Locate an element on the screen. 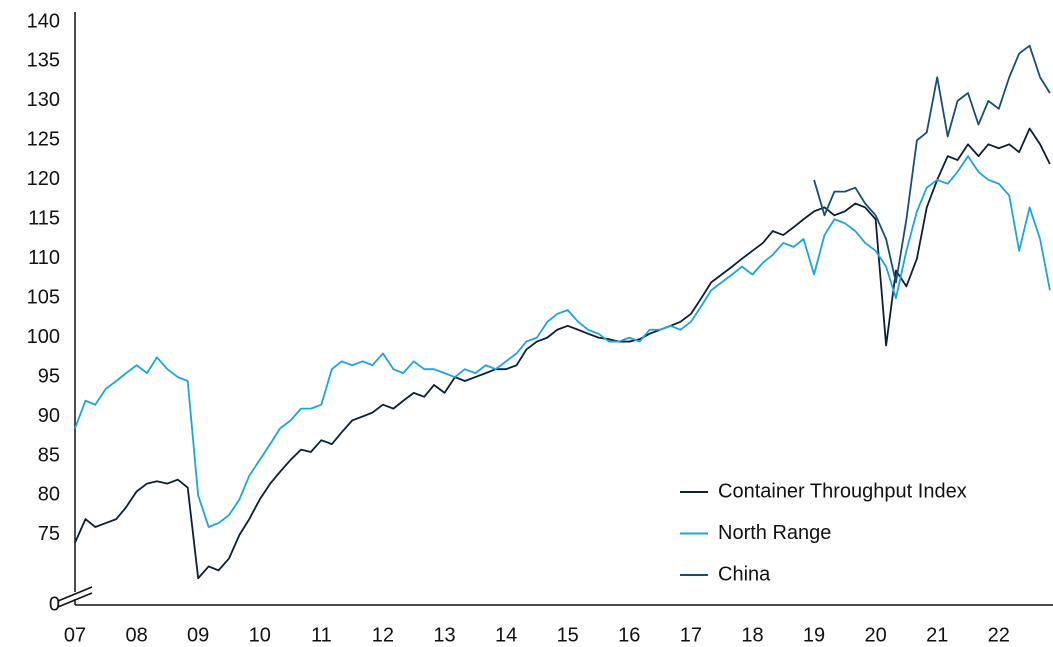 The width and height of the screenshot is (1053, 647). y-tick-label: 90 is located at coordinates (49, 416).